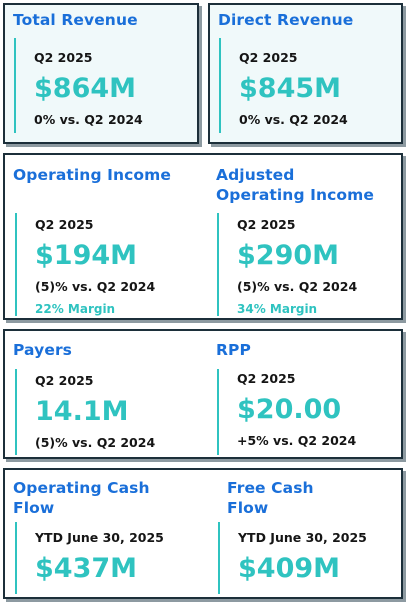 The width and height of the screenshot is (411, 605). What do you see at coordinates (297, 286) in the screenshot?
I see `adjusted-operating-income-change: (5)% vs. Q2 2024` at bounding box center [297, 286].